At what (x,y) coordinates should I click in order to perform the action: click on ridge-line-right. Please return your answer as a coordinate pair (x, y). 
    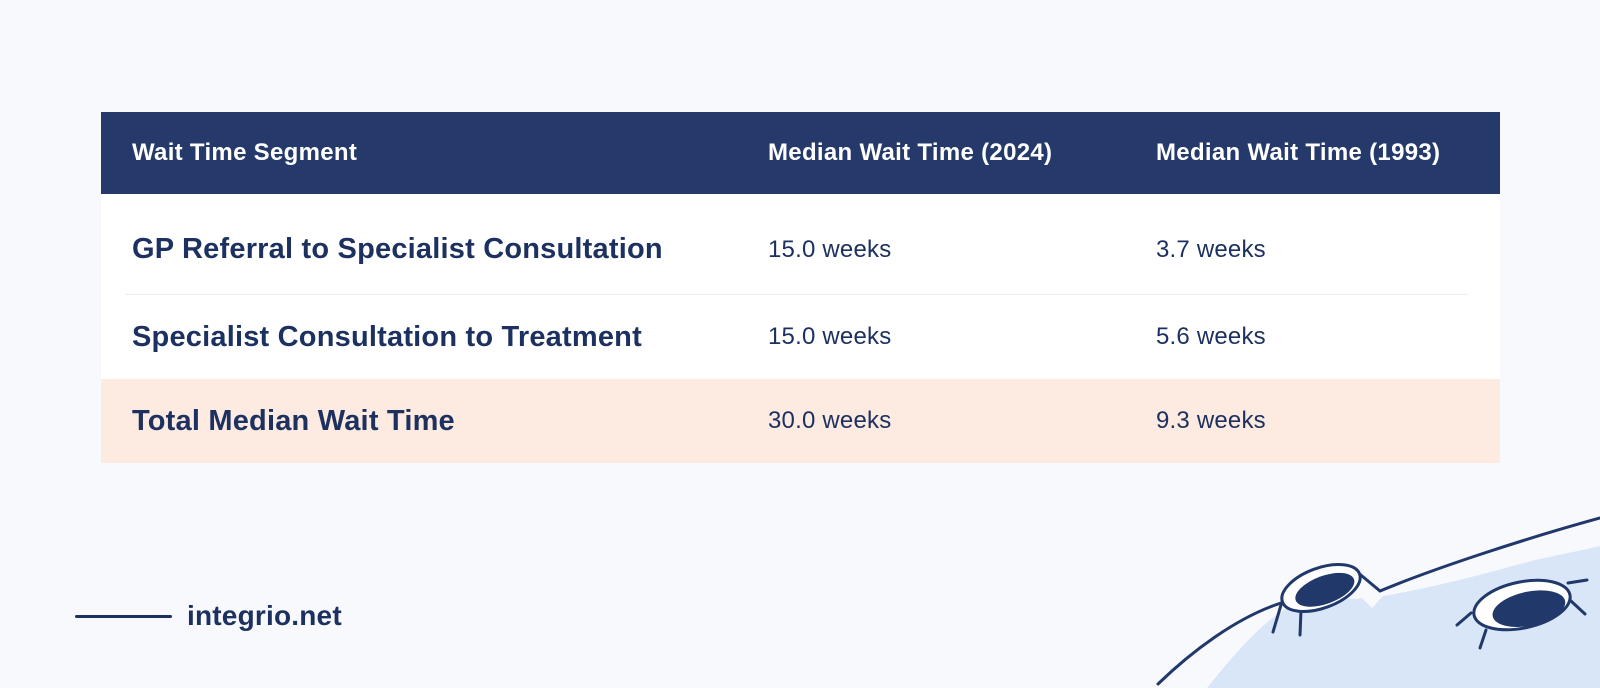
    Looking at the image, I should click on (1477, 554).